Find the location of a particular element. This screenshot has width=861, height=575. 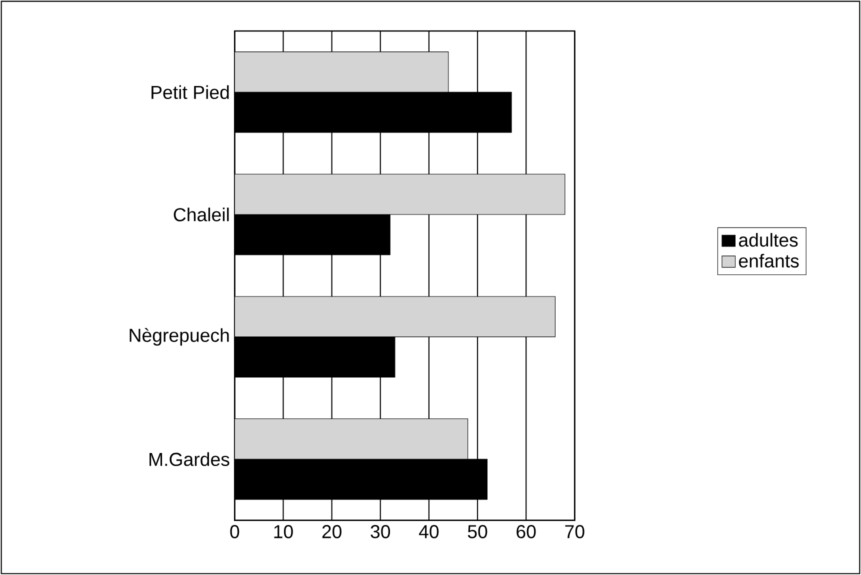

x-tick-label: 0 is located at coordinates (235, 531).